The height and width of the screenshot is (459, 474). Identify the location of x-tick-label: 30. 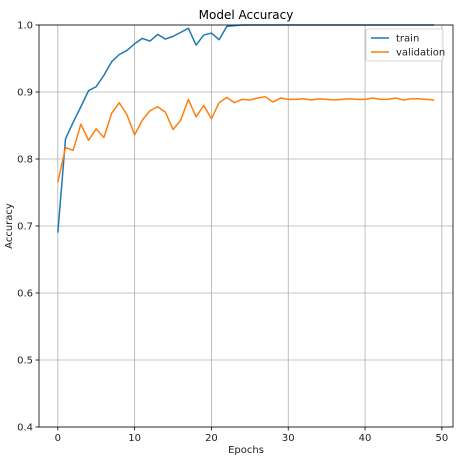
(288, 438).